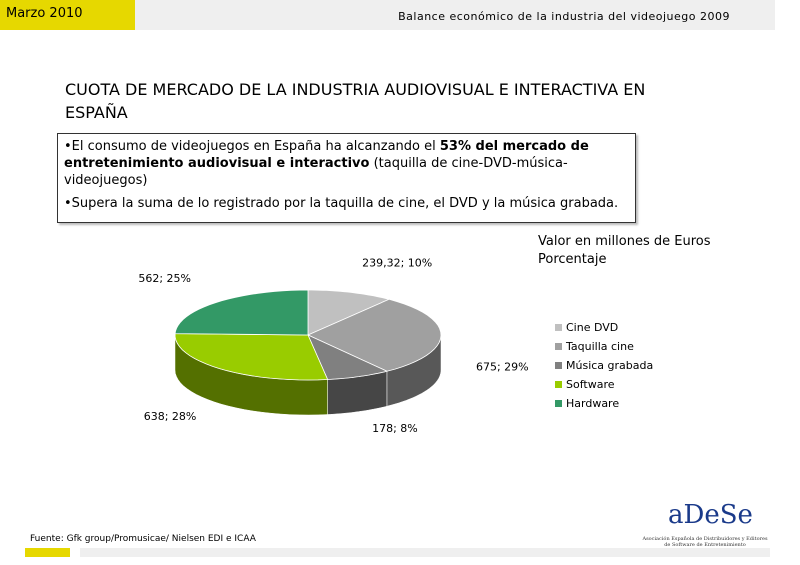 Image resolution: width=800 pixels, height=565 pixels. I want to click on legend-label: Música grabada, so click(609, 365).